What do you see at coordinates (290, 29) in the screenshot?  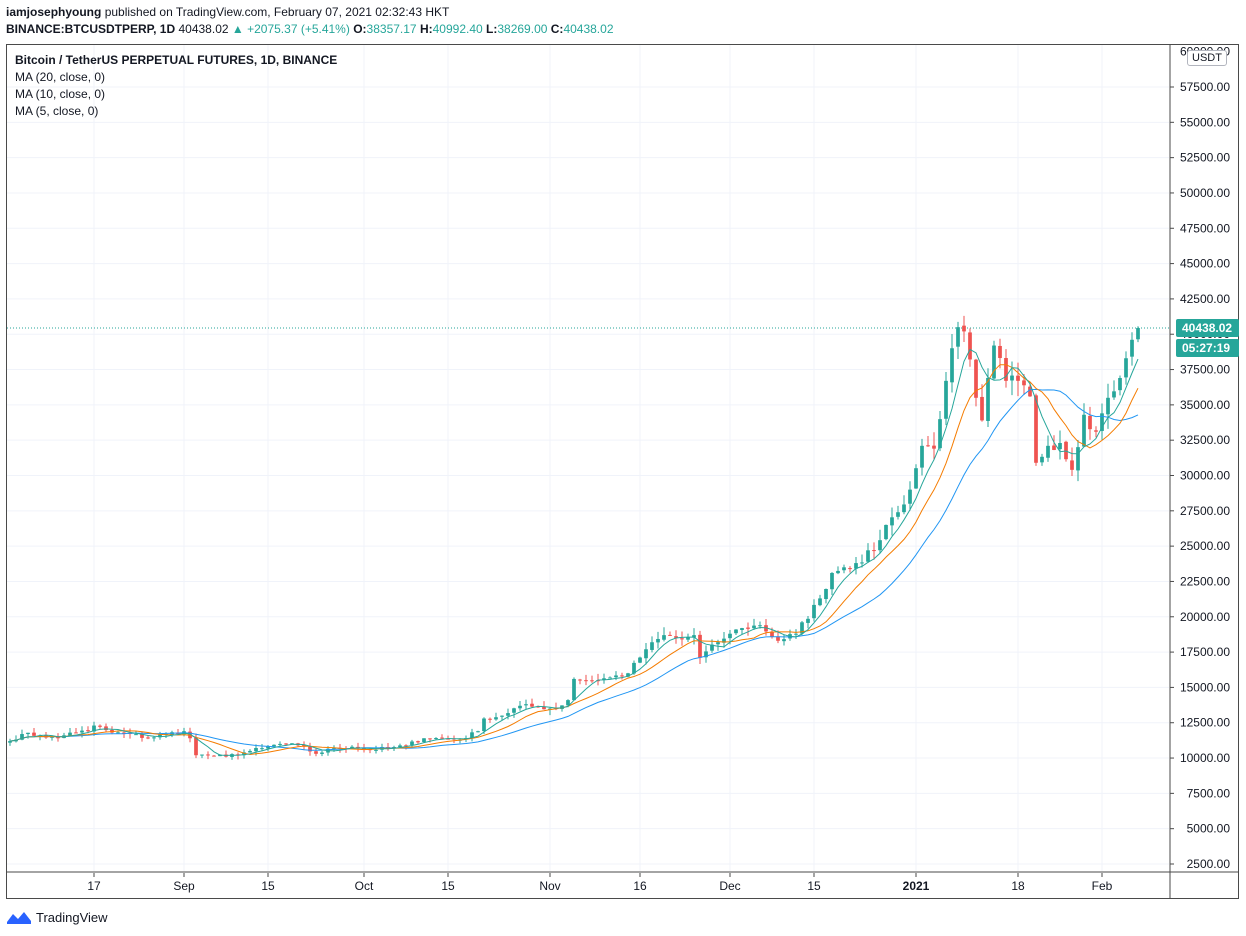 I see `change-value: ▲ +2075.37 (+5.41%)` at bounding box center [290, 29].